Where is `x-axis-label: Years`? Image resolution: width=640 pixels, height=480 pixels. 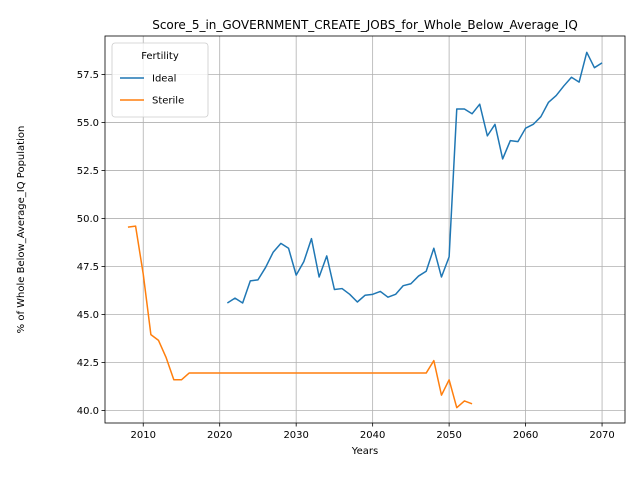
x-axis-label: Years is located at coordinates (364, 451).